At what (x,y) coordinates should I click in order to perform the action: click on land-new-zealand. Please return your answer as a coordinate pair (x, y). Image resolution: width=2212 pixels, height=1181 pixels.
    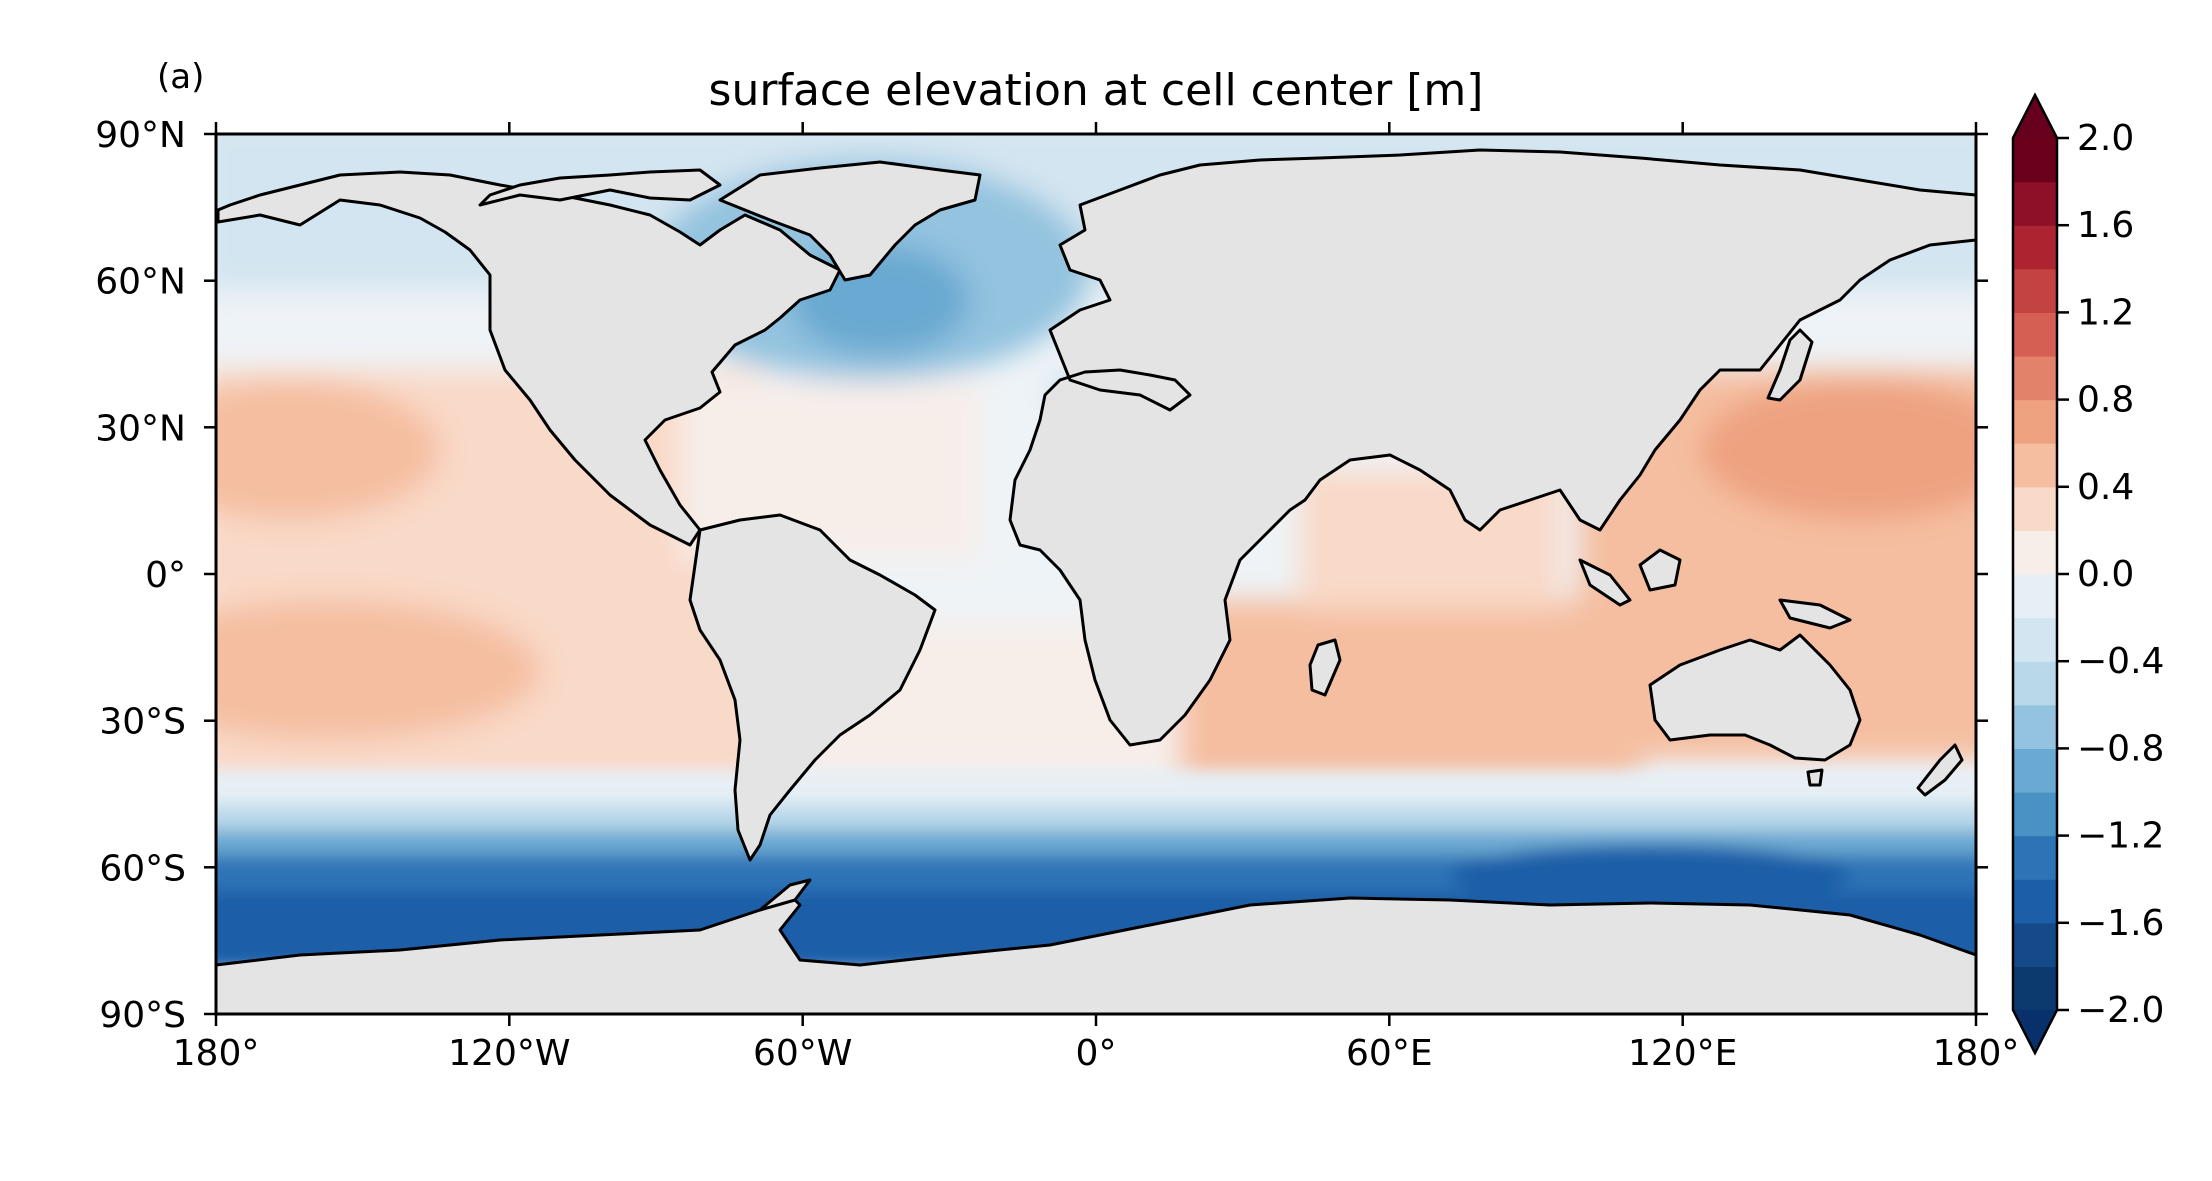
    Looking at the image, I should click on (1940, 770).